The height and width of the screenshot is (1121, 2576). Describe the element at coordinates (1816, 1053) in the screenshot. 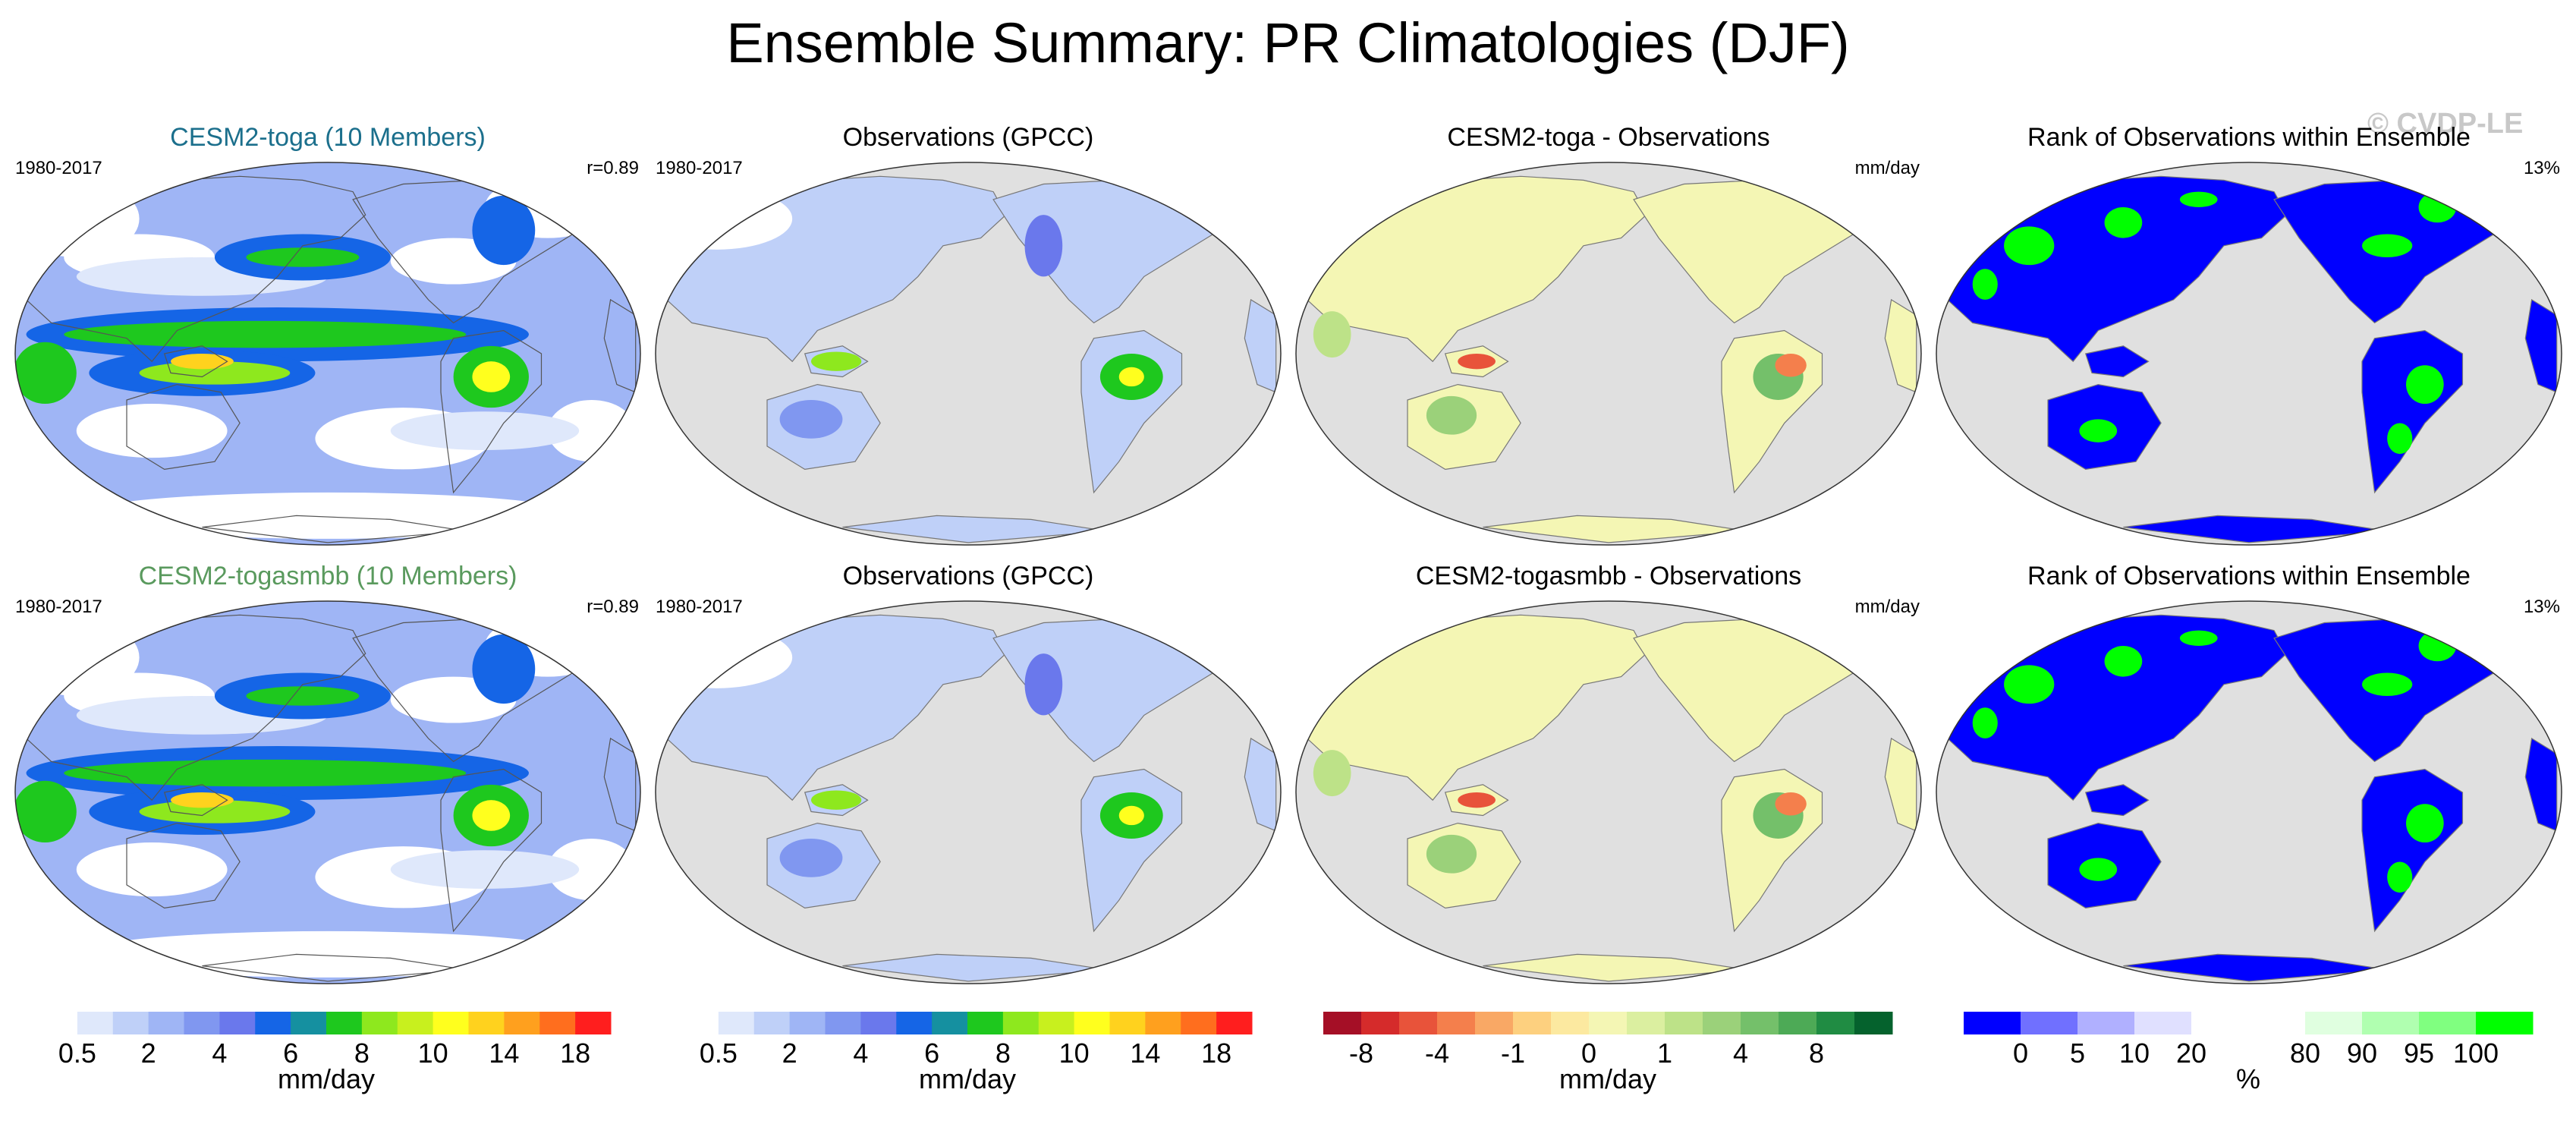

I see `colorbar-tick-label: 8` at that location.